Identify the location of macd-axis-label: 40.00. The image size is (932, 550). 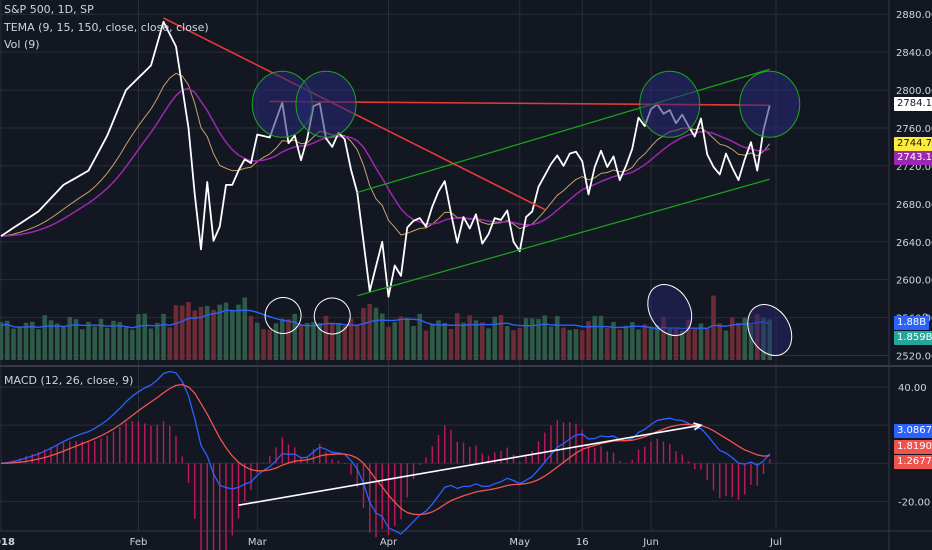
(912, 388).